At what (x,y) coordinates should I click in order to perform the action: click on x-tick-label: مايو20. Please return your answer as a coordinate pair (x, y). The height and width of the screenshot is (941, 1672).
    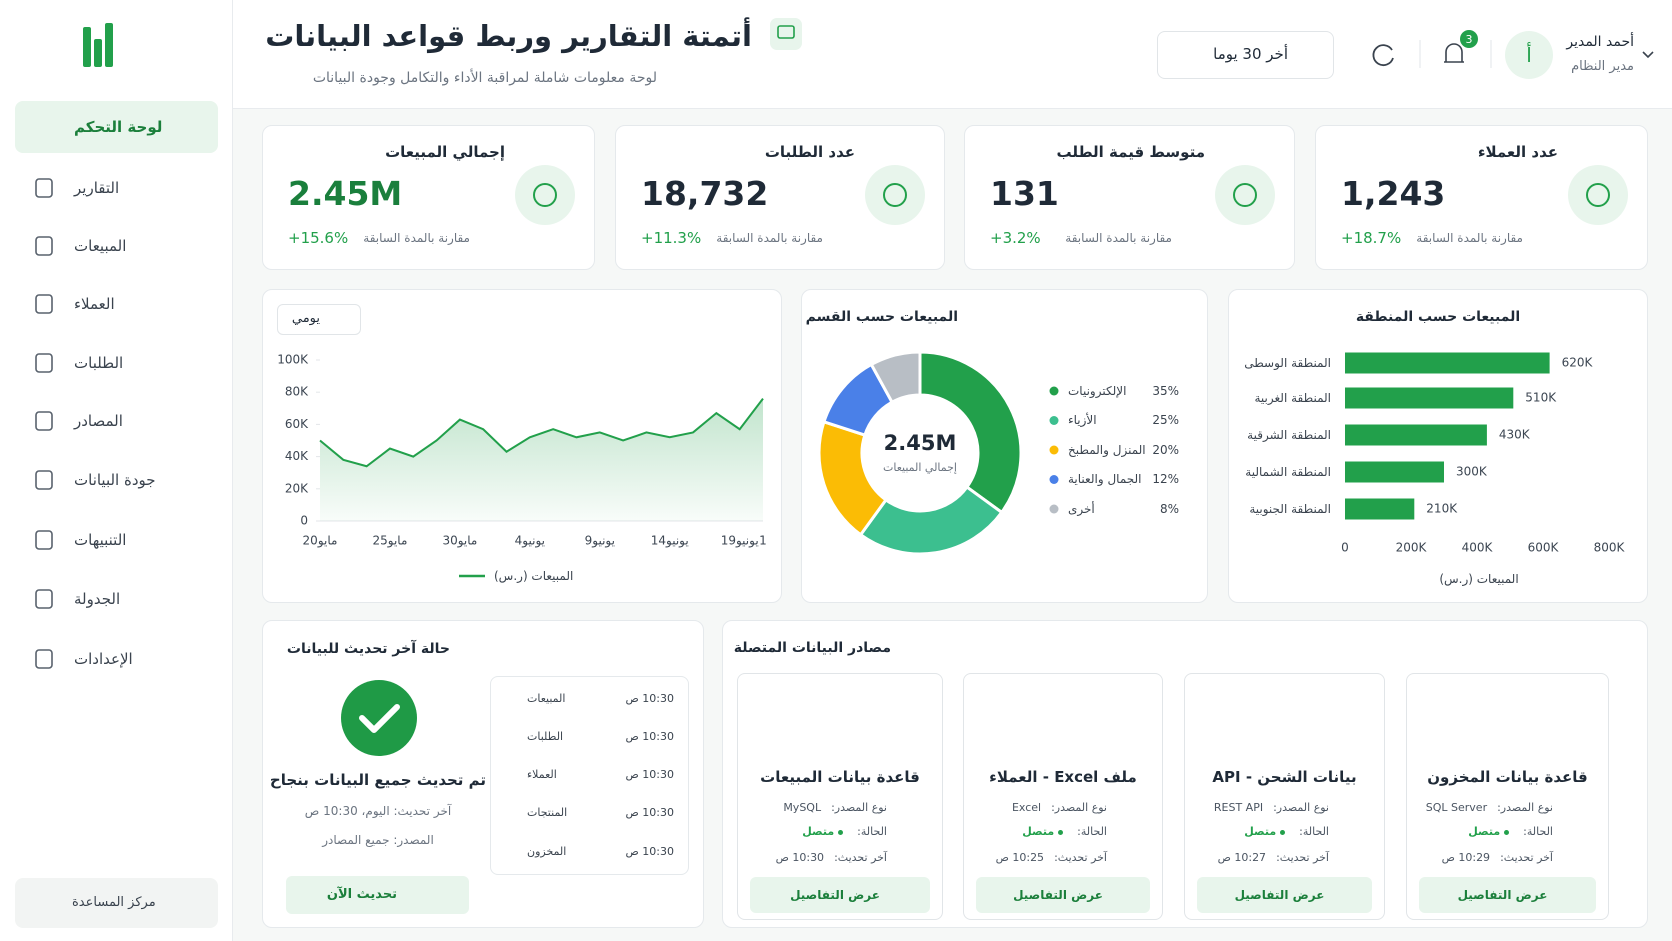
    Looking at the image, I should click on (320, 541).